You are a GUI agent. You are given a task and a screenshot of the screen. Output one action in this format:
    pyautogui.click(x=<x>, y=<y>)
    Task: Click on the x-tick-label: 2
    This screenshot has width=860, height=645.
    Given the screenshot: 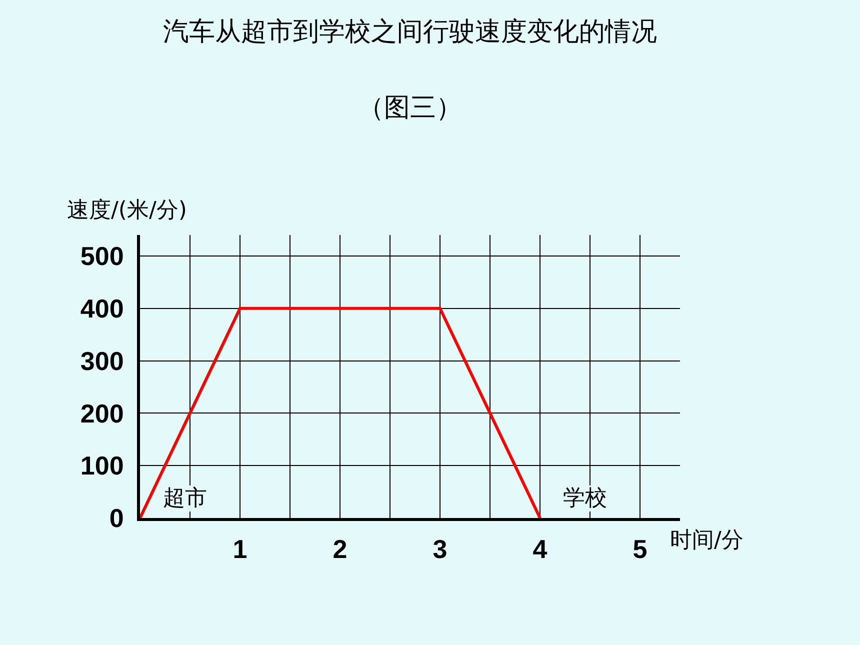 What is the action you would take?
    pyautogui.click(x=340, y=549)
    